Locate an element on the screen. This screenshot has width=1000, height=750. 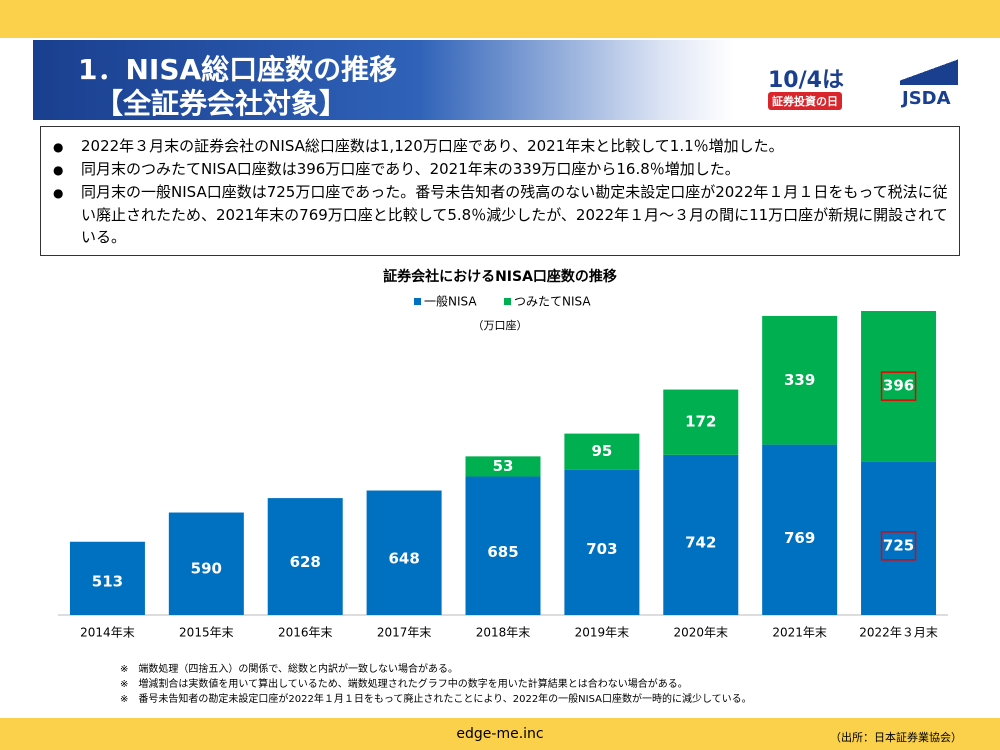
value-label: 725 is located at coordinates (898, 545).